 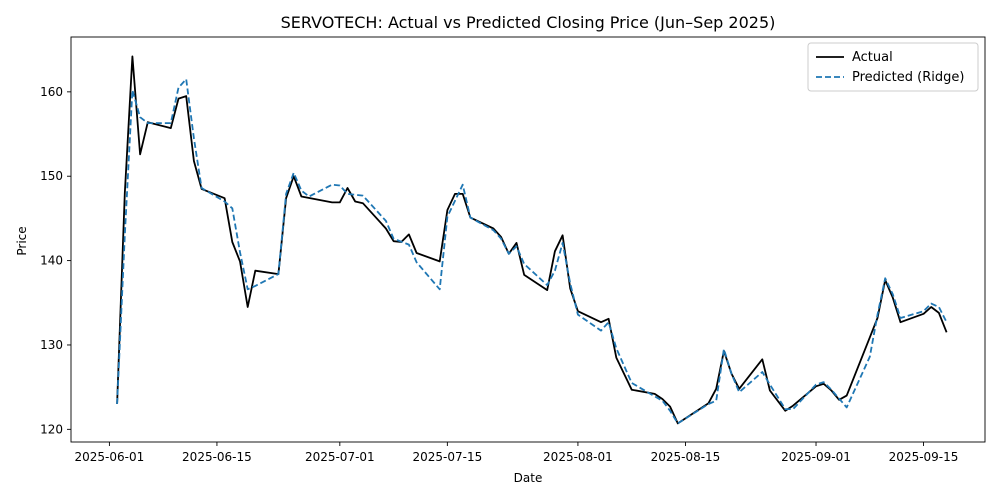 I want to click on y-tick-label: 130, so click(x=51, y=345).